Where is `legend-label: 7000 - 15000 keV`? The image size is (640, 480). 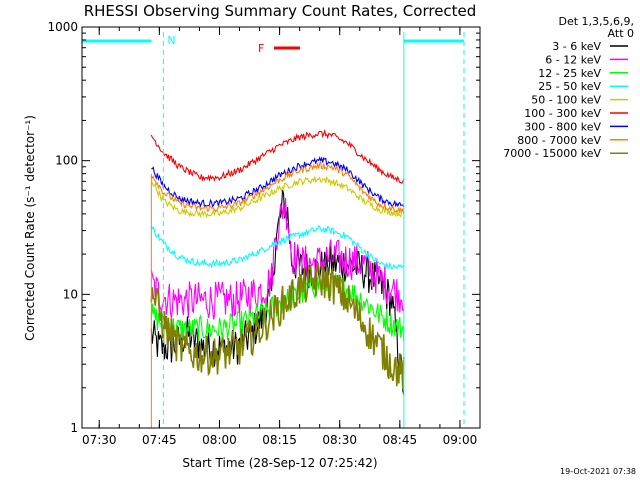 legend-label: 7000 - 15000 keV is located at coordinates (552, 153).